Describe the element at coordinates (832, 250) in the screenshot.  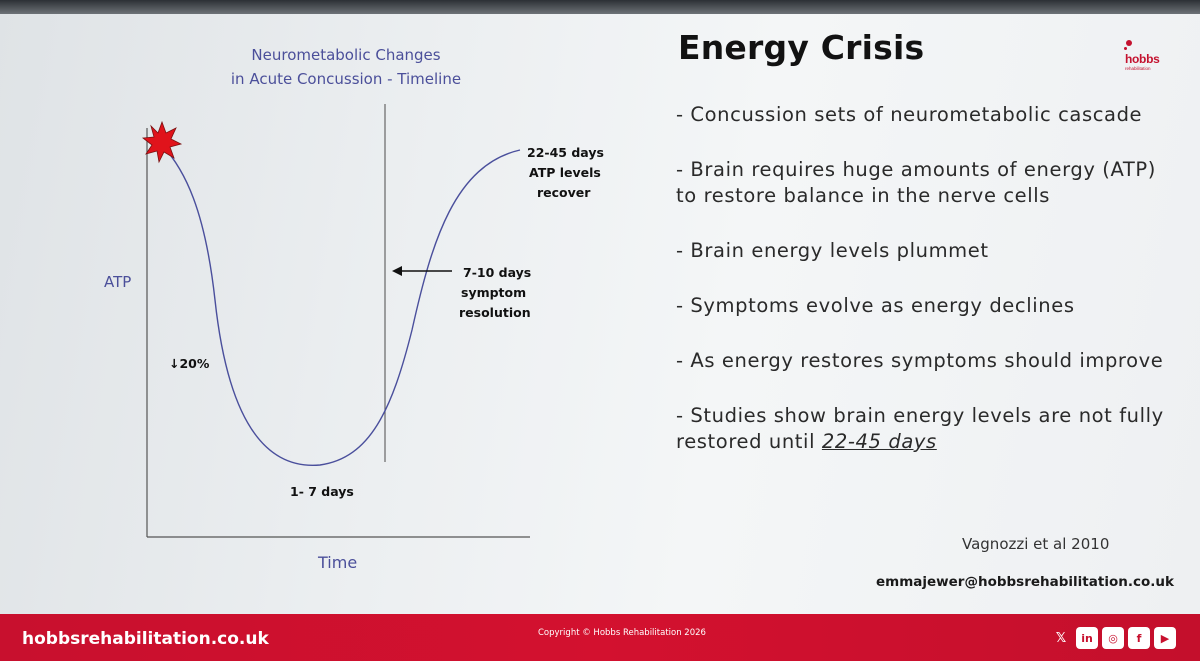
I see `bullet-item: - Brain energy levels plummet` at that location.